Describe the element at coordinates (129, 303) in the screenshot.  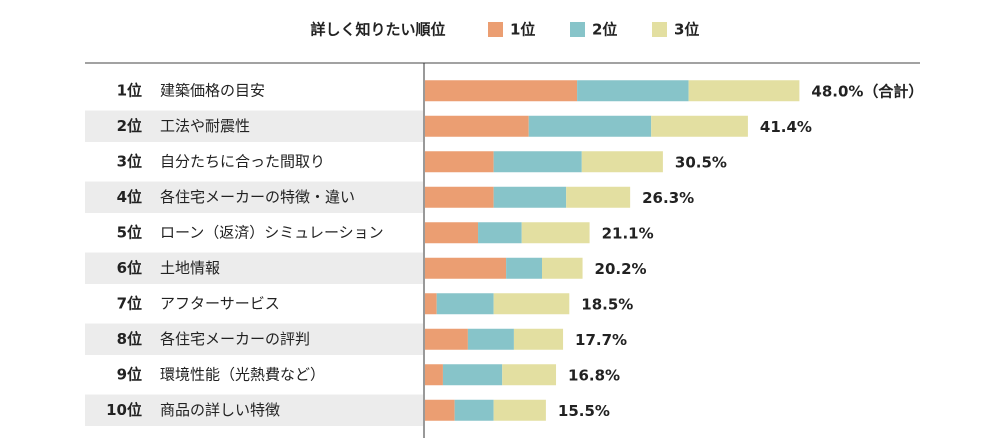
I see `rank-label: 7位` at that location.